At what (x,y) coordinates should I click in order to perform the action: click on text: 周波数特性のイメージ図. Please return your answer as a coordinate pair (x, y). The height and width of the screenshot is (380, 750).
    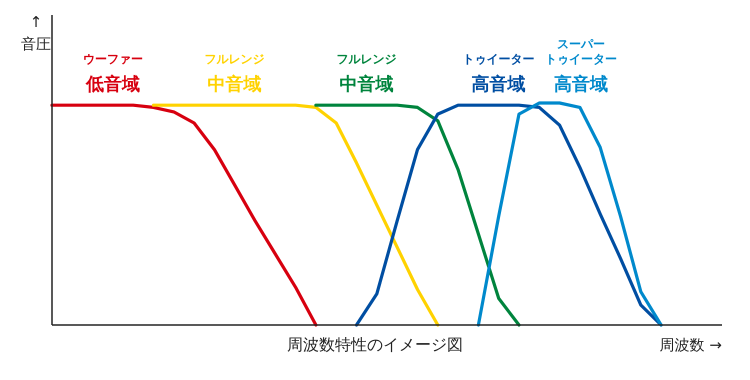
    Looking at the image, I should click on (375, 344).